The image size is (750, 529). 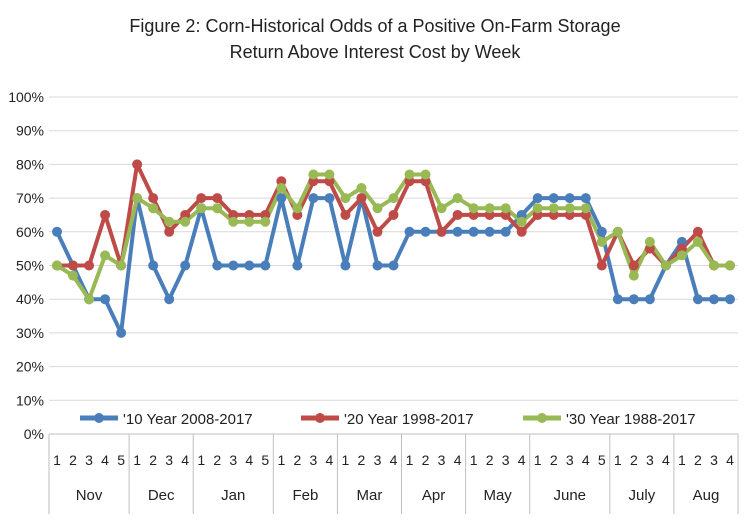 What do you see at coordinates (370, 495) in the screenshot?
I see `x-month-label: Mar` at bounding box center [370, 495].